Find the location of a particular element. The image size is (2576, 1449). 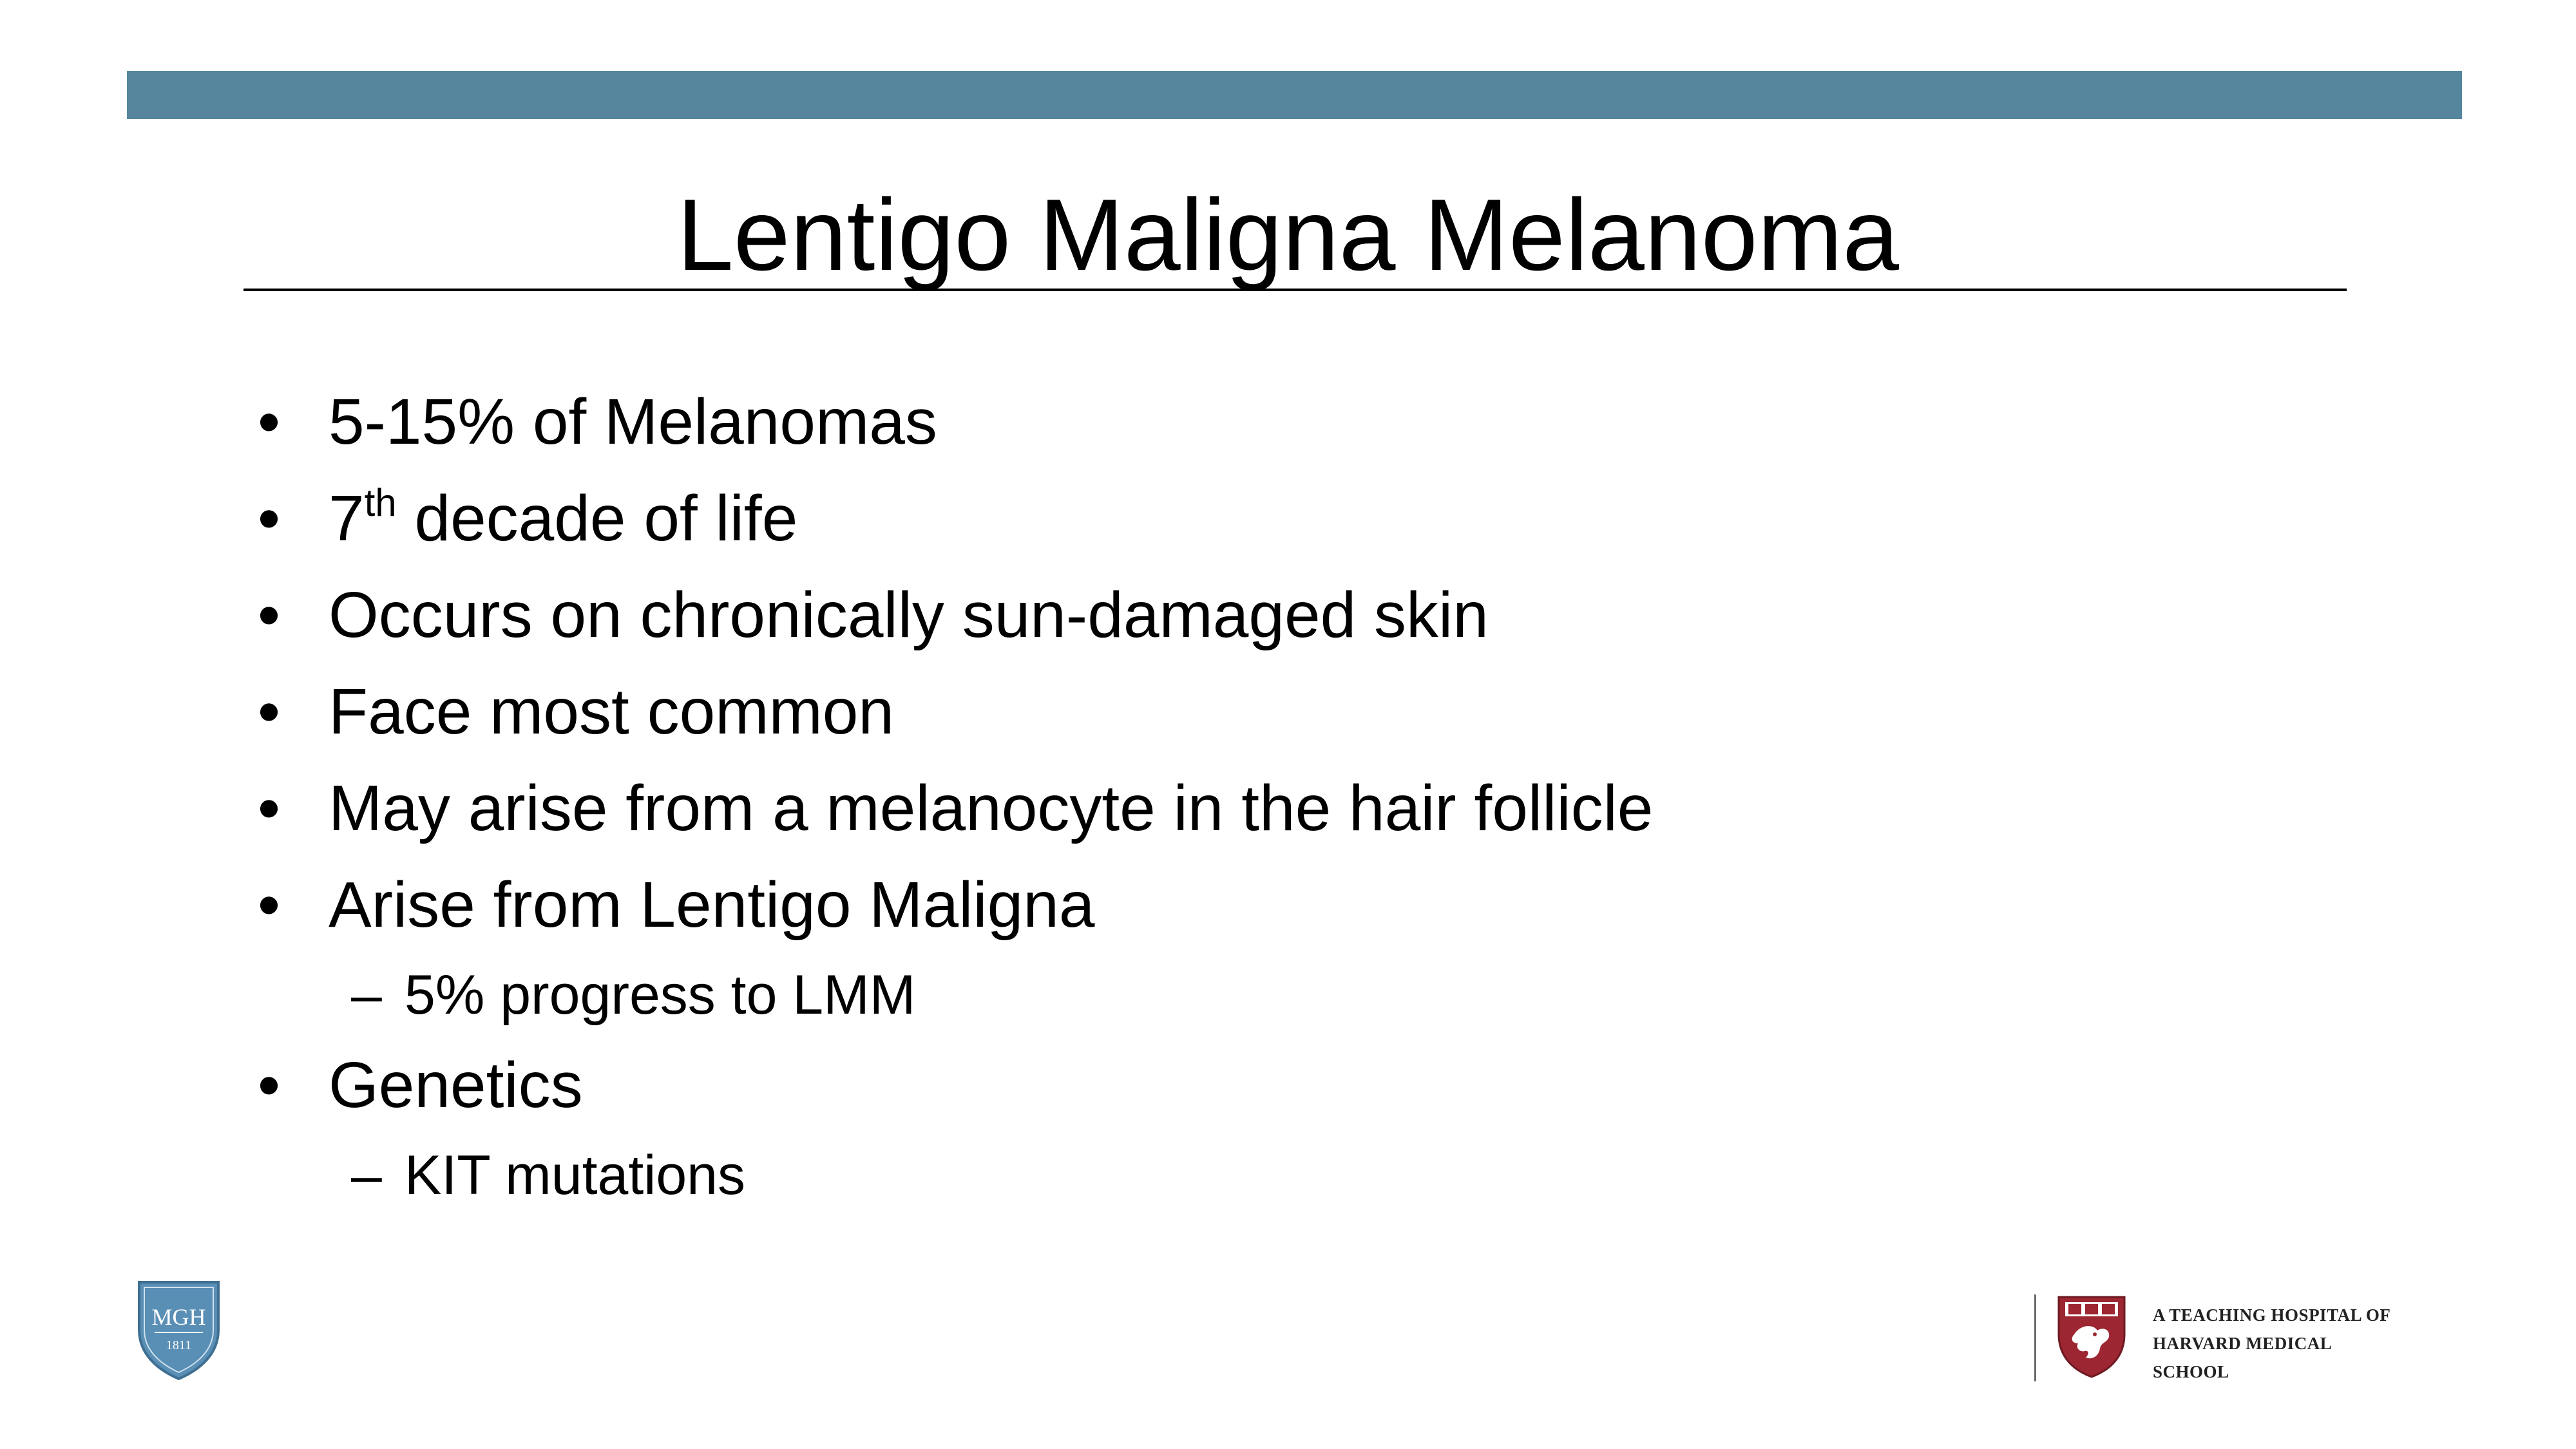

sub-bullet-text: 5% progress to LMM is located at coordinates (661, 995).